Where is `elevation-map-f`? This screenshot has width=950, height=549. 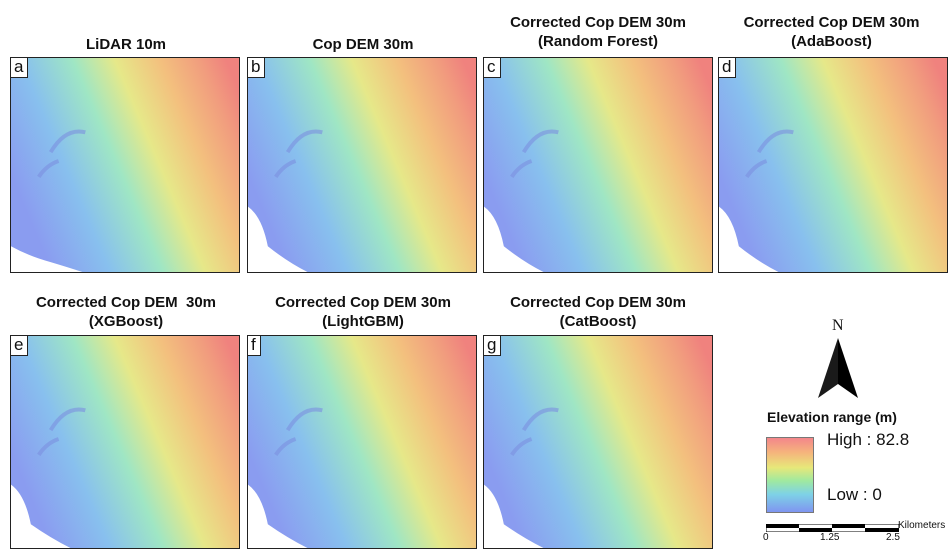 elevation-map-f is located at coordinates (362, 442).